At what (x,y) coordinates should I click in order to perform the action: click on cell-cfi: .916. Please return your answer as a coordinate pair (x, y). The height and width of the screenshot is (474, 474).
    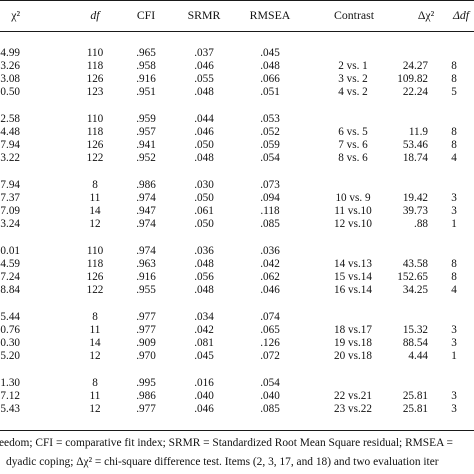
    Looking at the image, I should click on (146, 79).